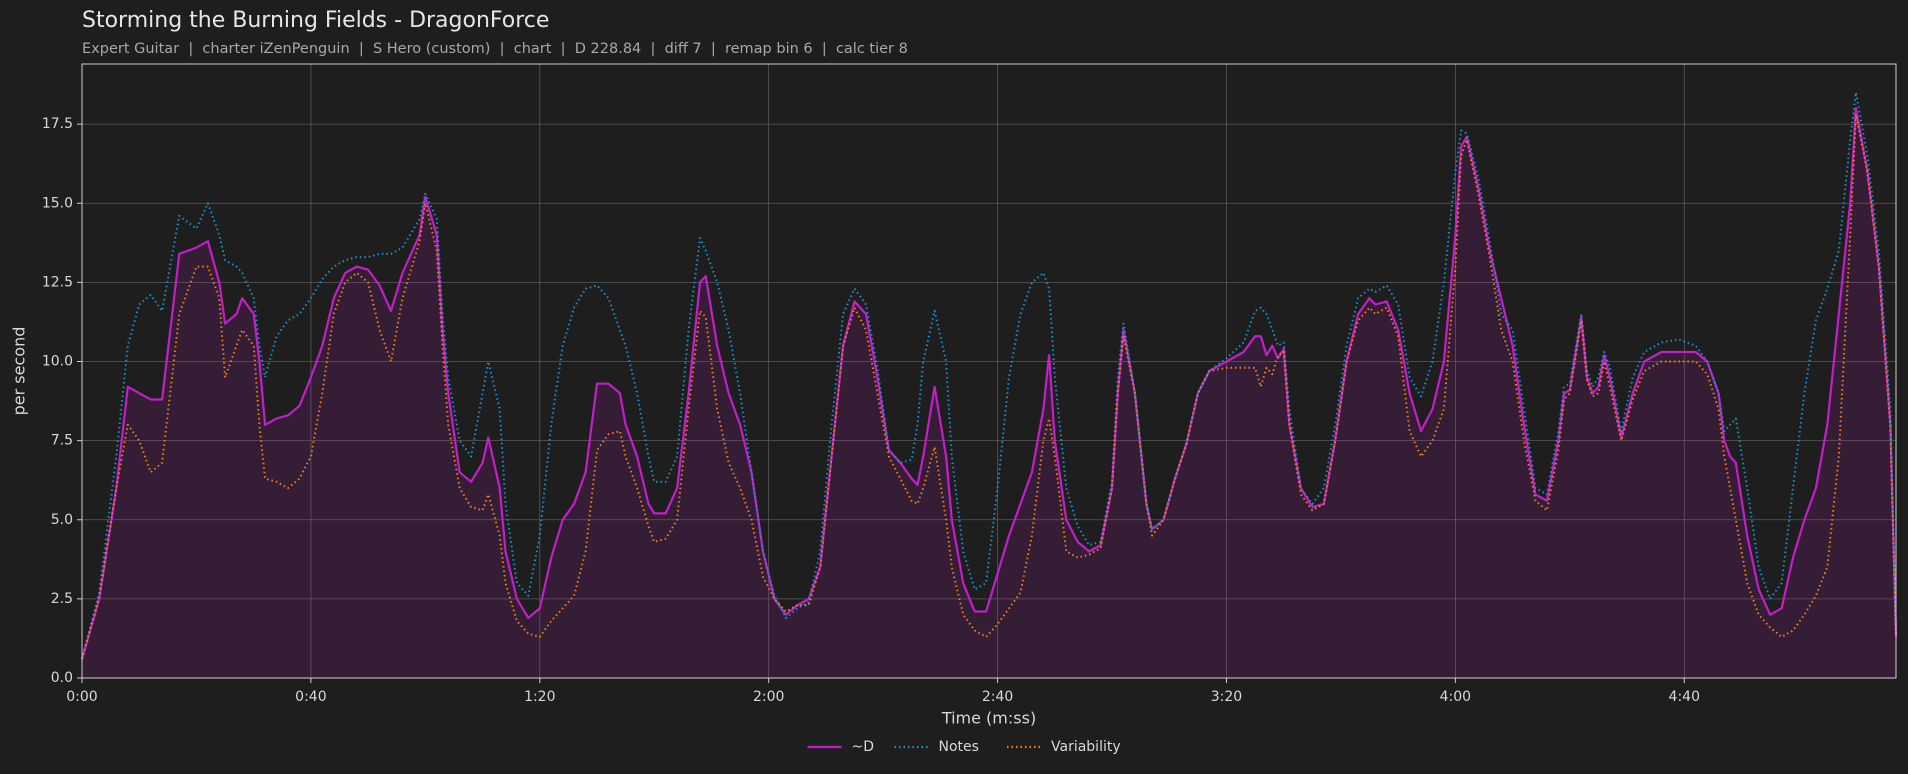 The width and height of the screenshot is (1908, 774). What do you see at coordinates (62, 441) in the screenshot?
I see `y-tick-label: 7.5` at bounding box center [62, 441].